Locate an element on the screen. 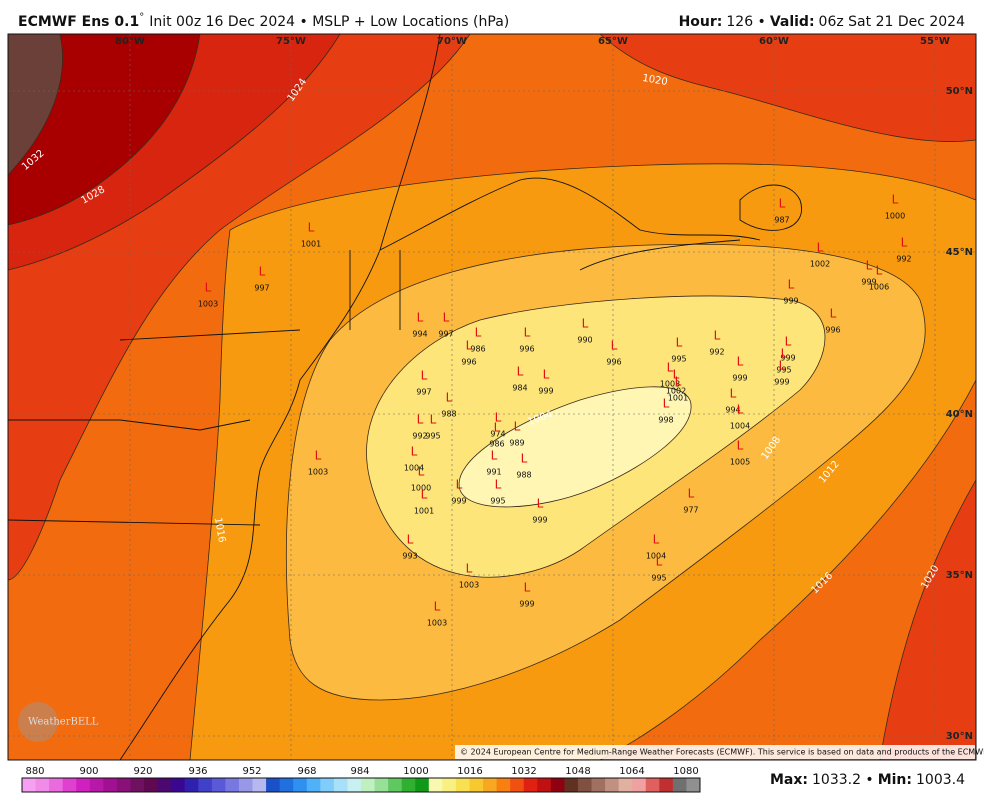 The image size is (984, 808). colorbar-label: 984 is located at coordinates (359, 771).